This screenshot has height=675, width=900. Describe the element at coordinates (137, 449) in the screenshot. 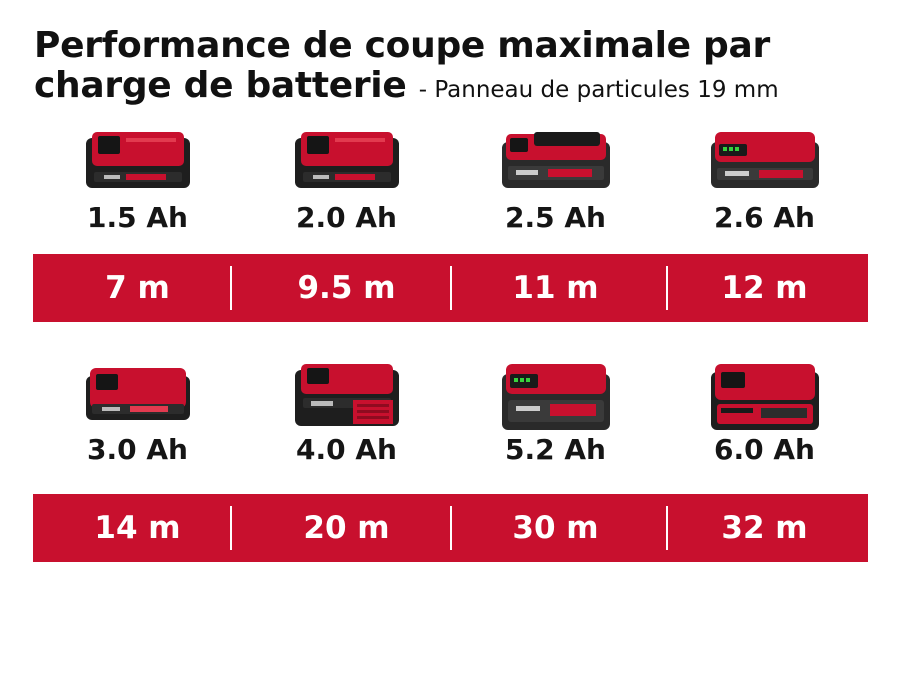

I see `battery-capacity: 3.0 Ah` at that location.